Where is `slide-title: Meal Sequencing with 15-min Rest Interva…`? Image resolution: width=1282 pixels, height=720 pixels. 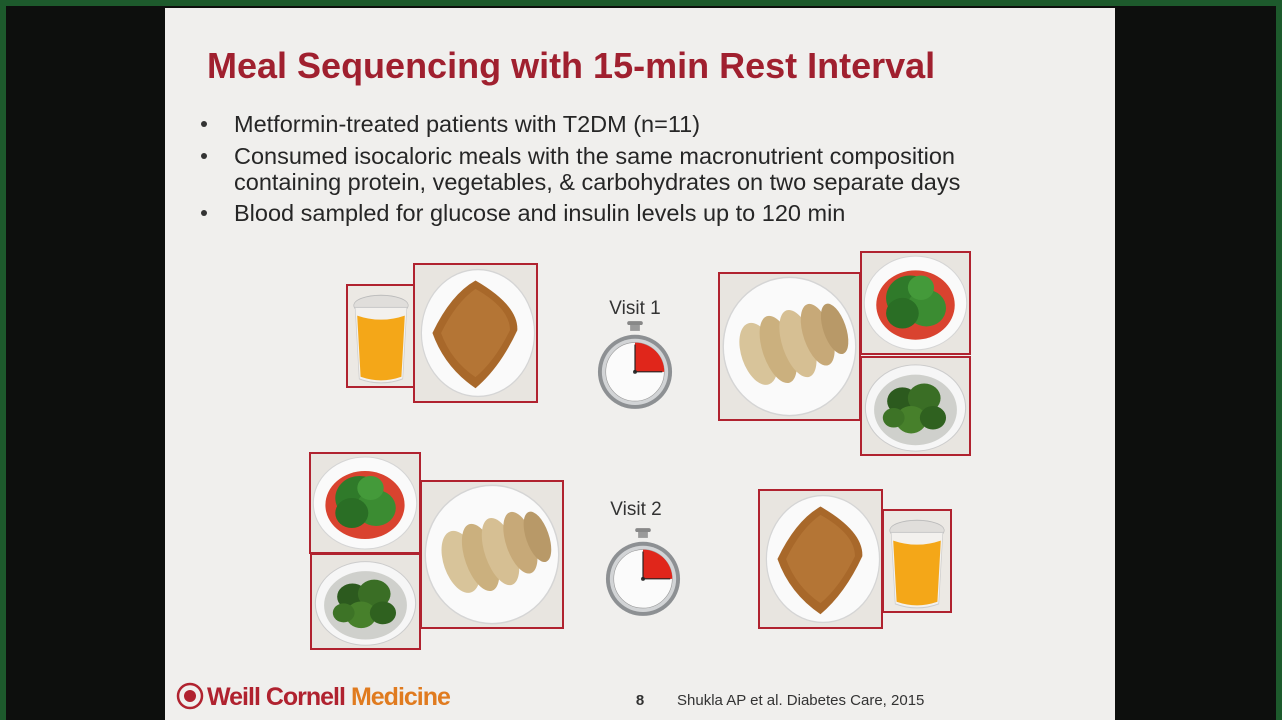 slide-title: Meal Sequencing with 15-min Rest Interva… is located at coordinates (571, 65).